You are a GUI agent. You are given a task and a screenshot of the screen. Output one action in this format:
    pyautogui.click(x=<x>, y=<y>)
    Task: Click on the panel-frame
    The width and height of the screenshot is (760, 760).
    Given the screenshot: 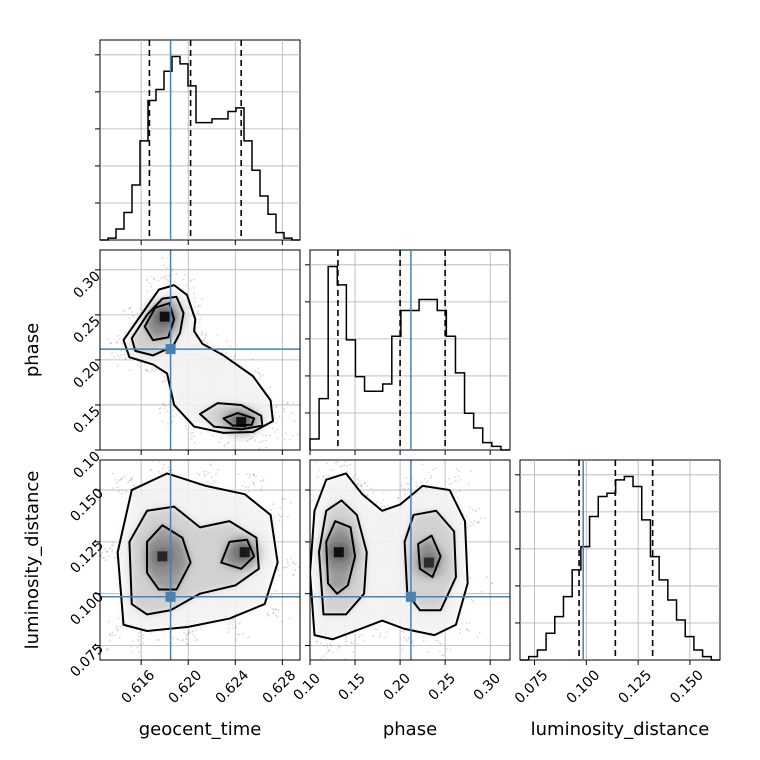 What is the action you would take?
    pyautogui.click(x=200, y=140)
    